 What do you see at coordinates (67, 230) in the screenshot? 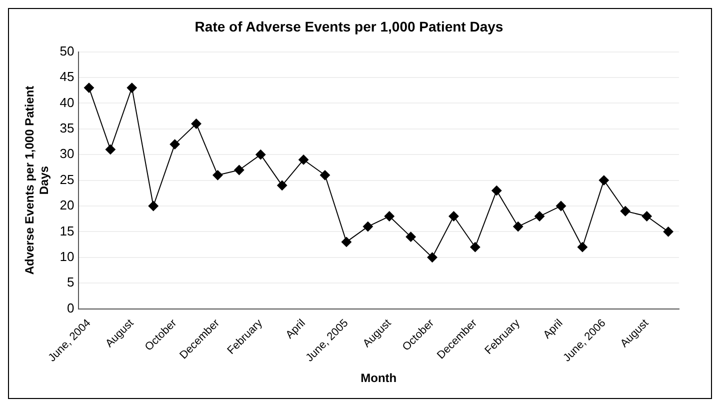
I see `y-tick-label: 15` at bounding box center [67, 230].